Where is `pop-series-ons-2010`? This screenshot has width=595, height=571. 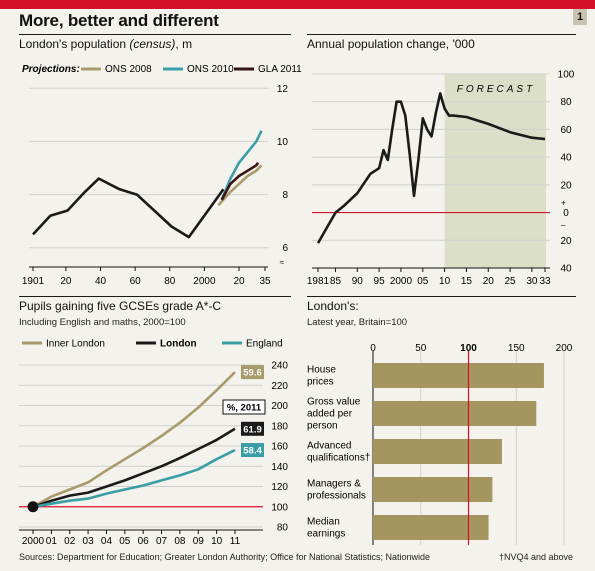 pop-series-ons-2010 is located at coordinates (241, 165).